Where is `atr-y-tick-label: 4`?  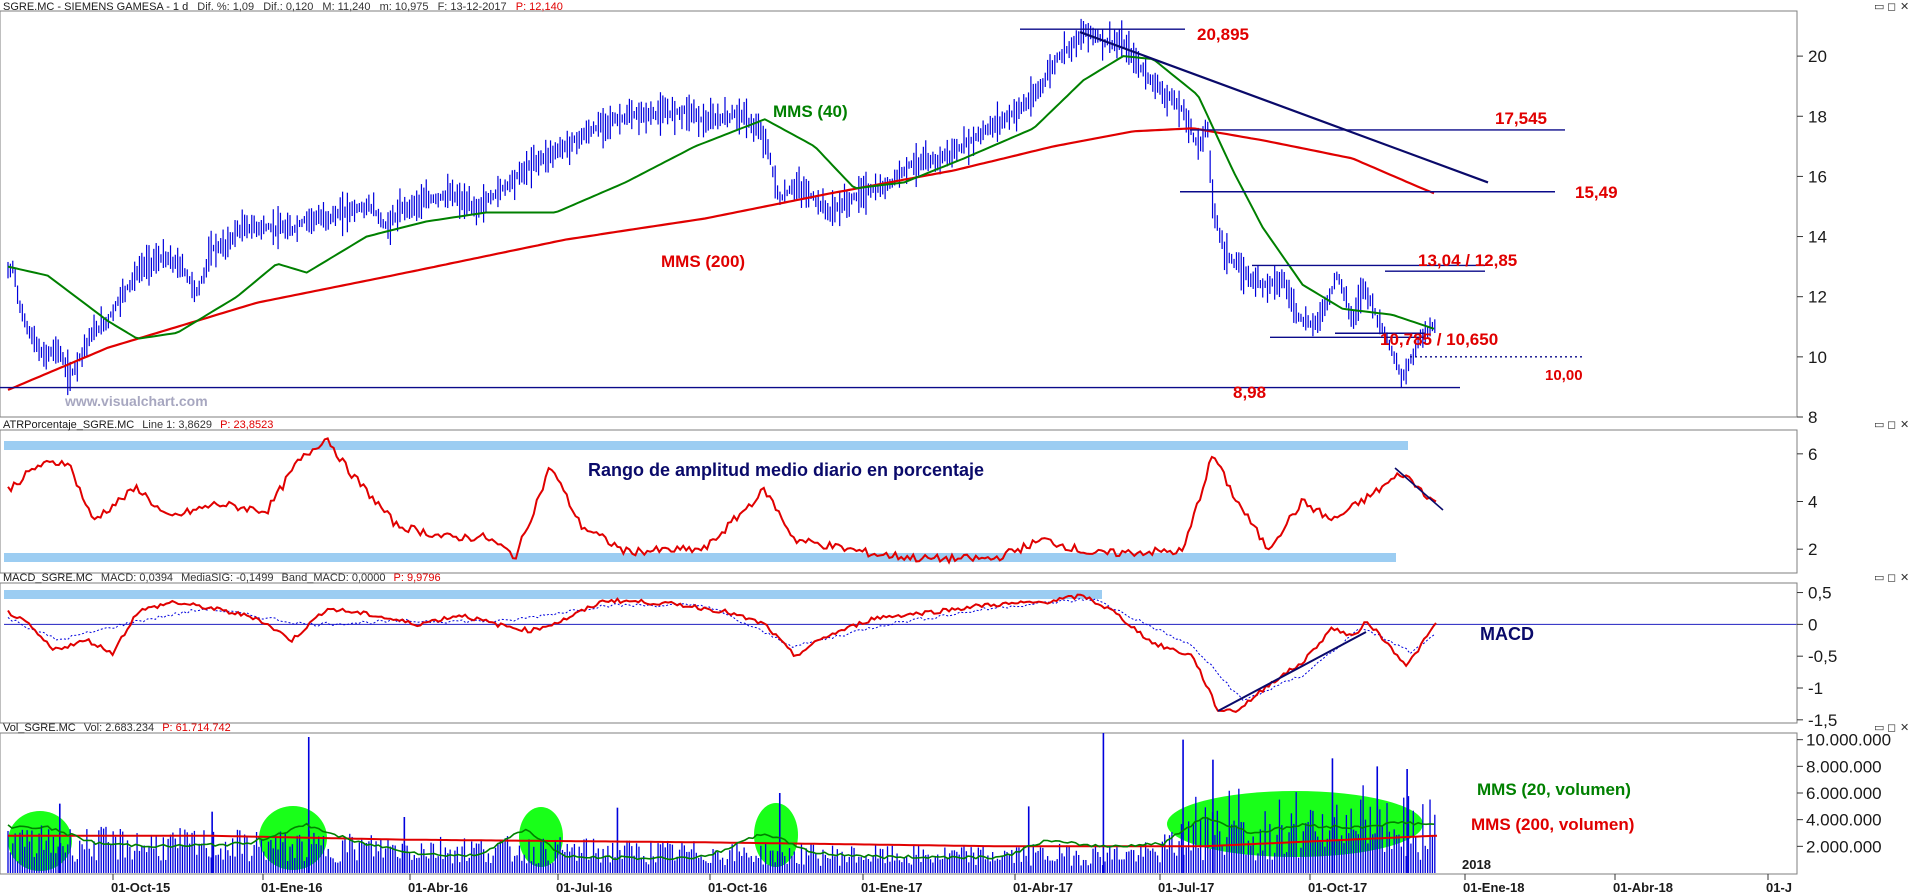 atr-y-tick-label: 4 is located at coordinates (1812, 502).